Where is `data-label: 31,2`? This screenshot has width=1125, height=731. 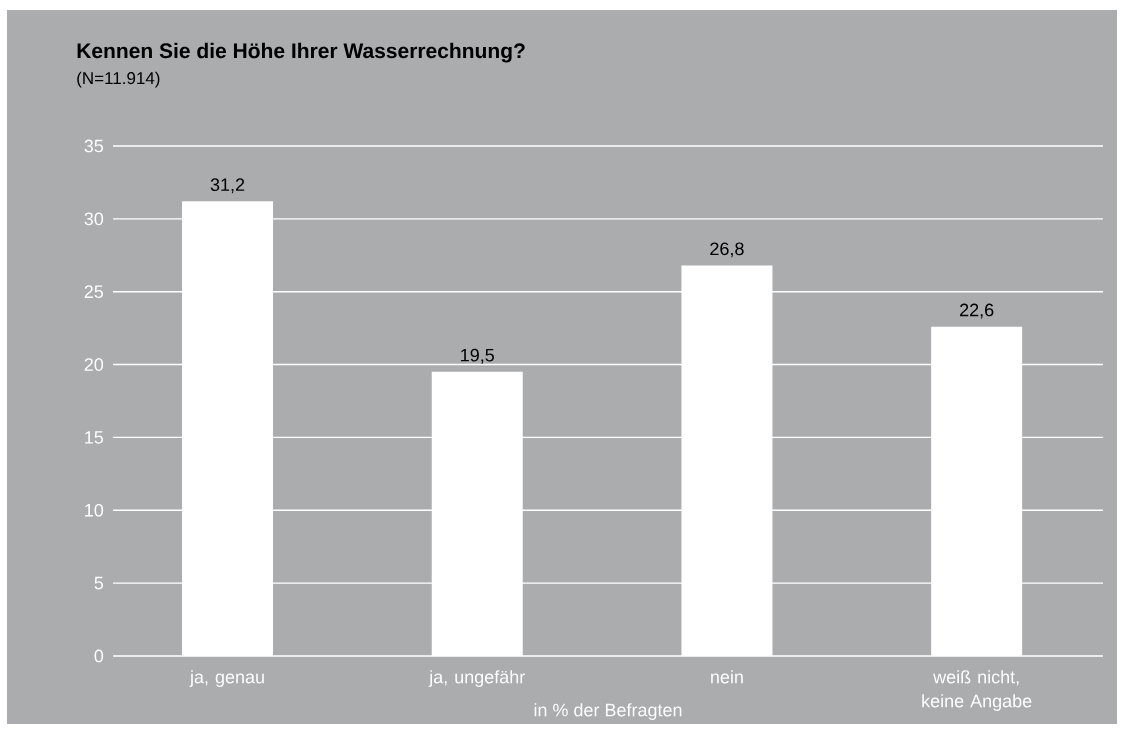 data-label: 31,2 is located at coordinates (227, 186).